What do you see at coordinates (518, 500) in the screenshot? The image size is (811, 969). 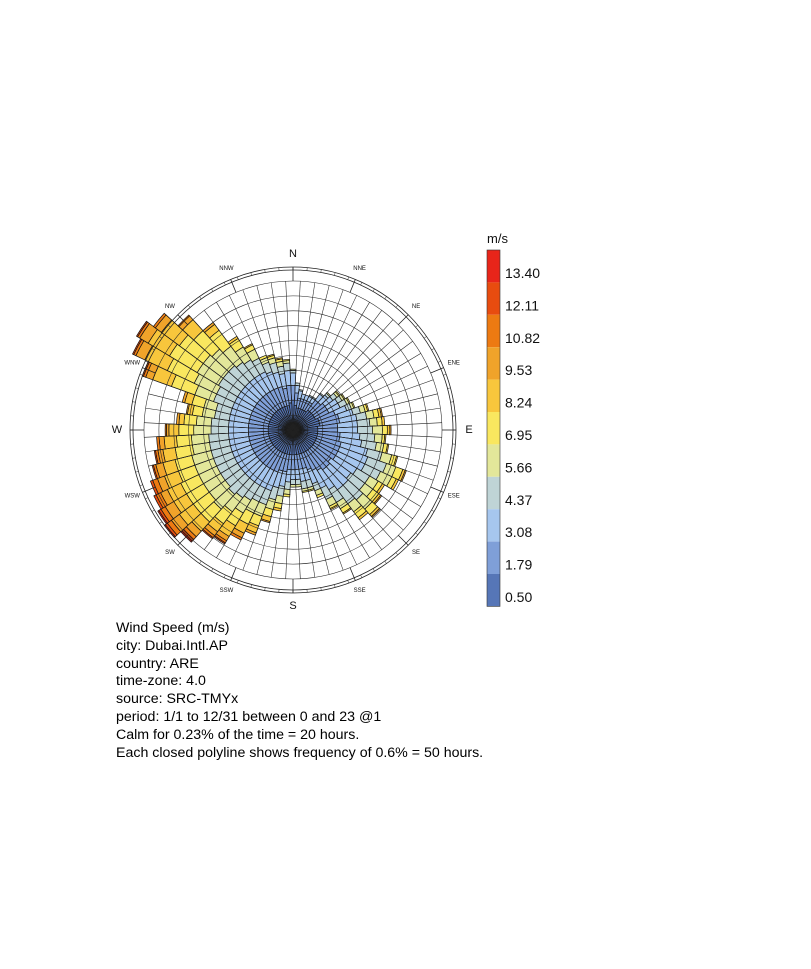 I see `legend-label: 4.37` at bounding box center [518, 500].